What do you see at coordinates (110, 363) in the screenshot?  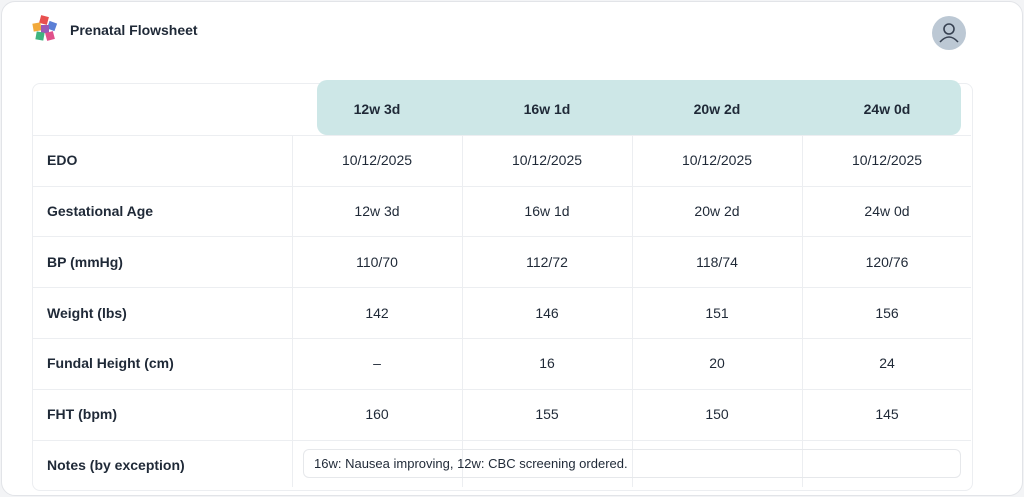 I see `row-label: Fundal Height (cm)` at bounding box center [110, 363].